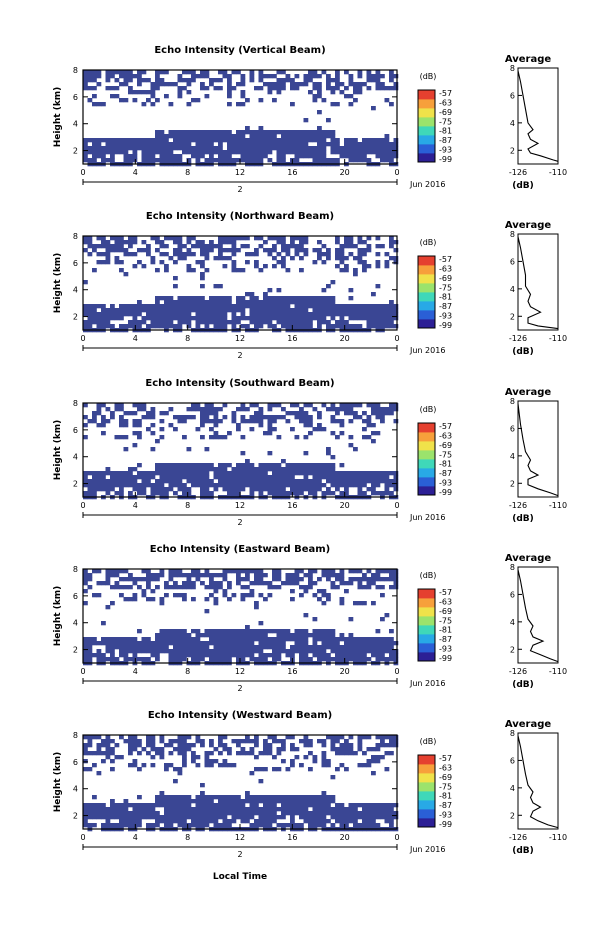 This screenshot has width=614, height=934. I want to click on colorbar-tick-label: -87, so click(445, 140).